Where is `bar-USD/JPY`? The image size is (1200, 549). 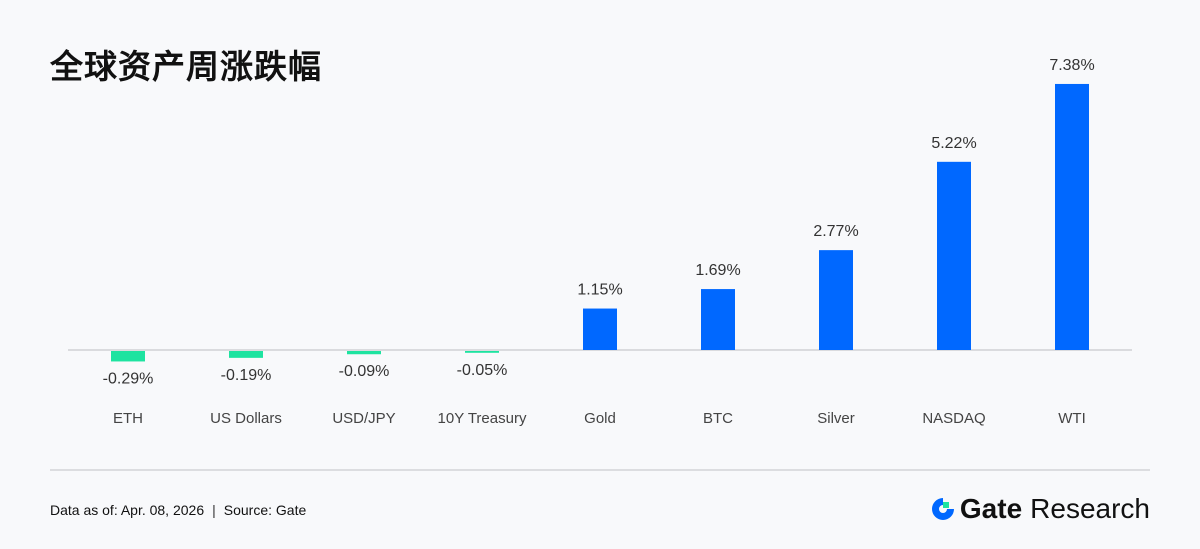
bar-USD/JPY is located at coordinates (364, 353).